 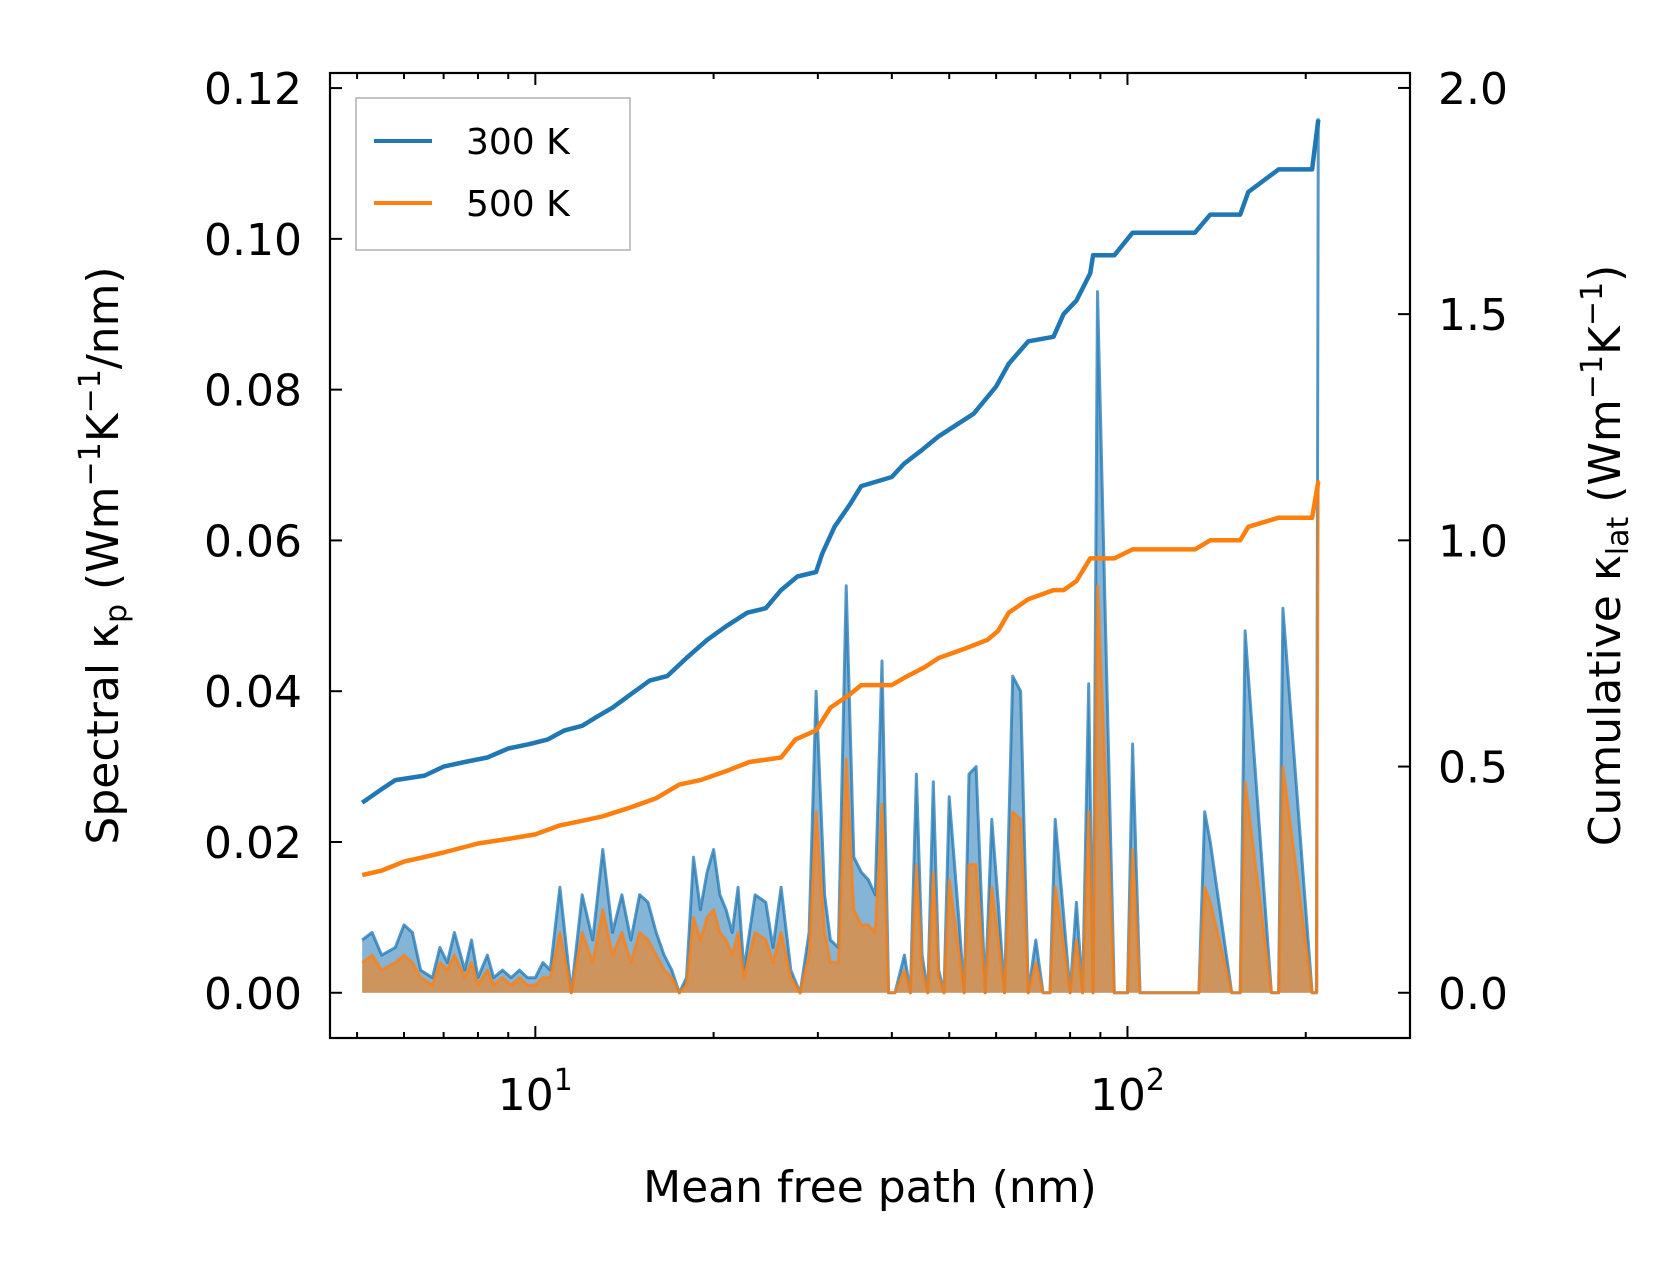 What do you see at coordinates (563, 1080) in the screenshot?
I see `x-tick-label-exponent: 1` at bounding box center [563, 1080].